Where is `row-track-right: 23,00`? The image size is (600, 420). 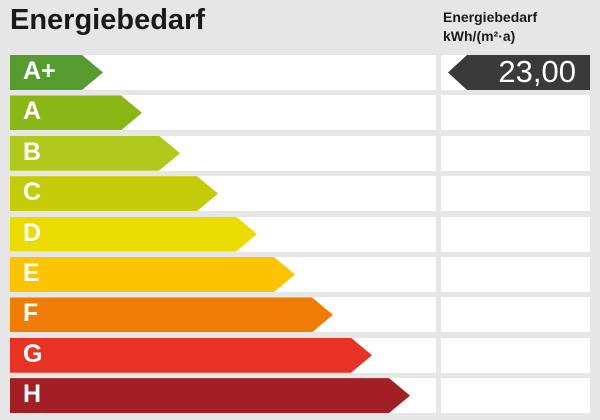 row-track-right: 23,00 is located at coordinates (515, 72).